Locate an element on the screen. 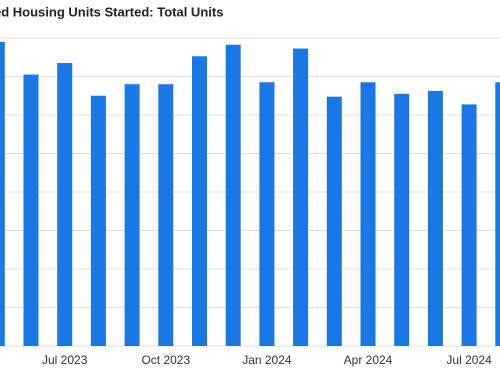  x-tick-label: Oct 2023 is located at coordinates (165, 360).